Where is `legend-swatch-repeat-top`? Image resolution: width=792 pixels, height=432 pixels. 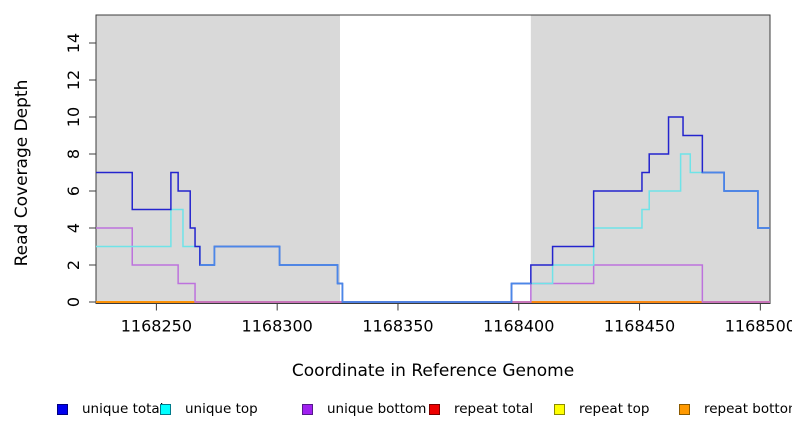 legend-swatch-repeat-top is located at coordinates (559, 409).